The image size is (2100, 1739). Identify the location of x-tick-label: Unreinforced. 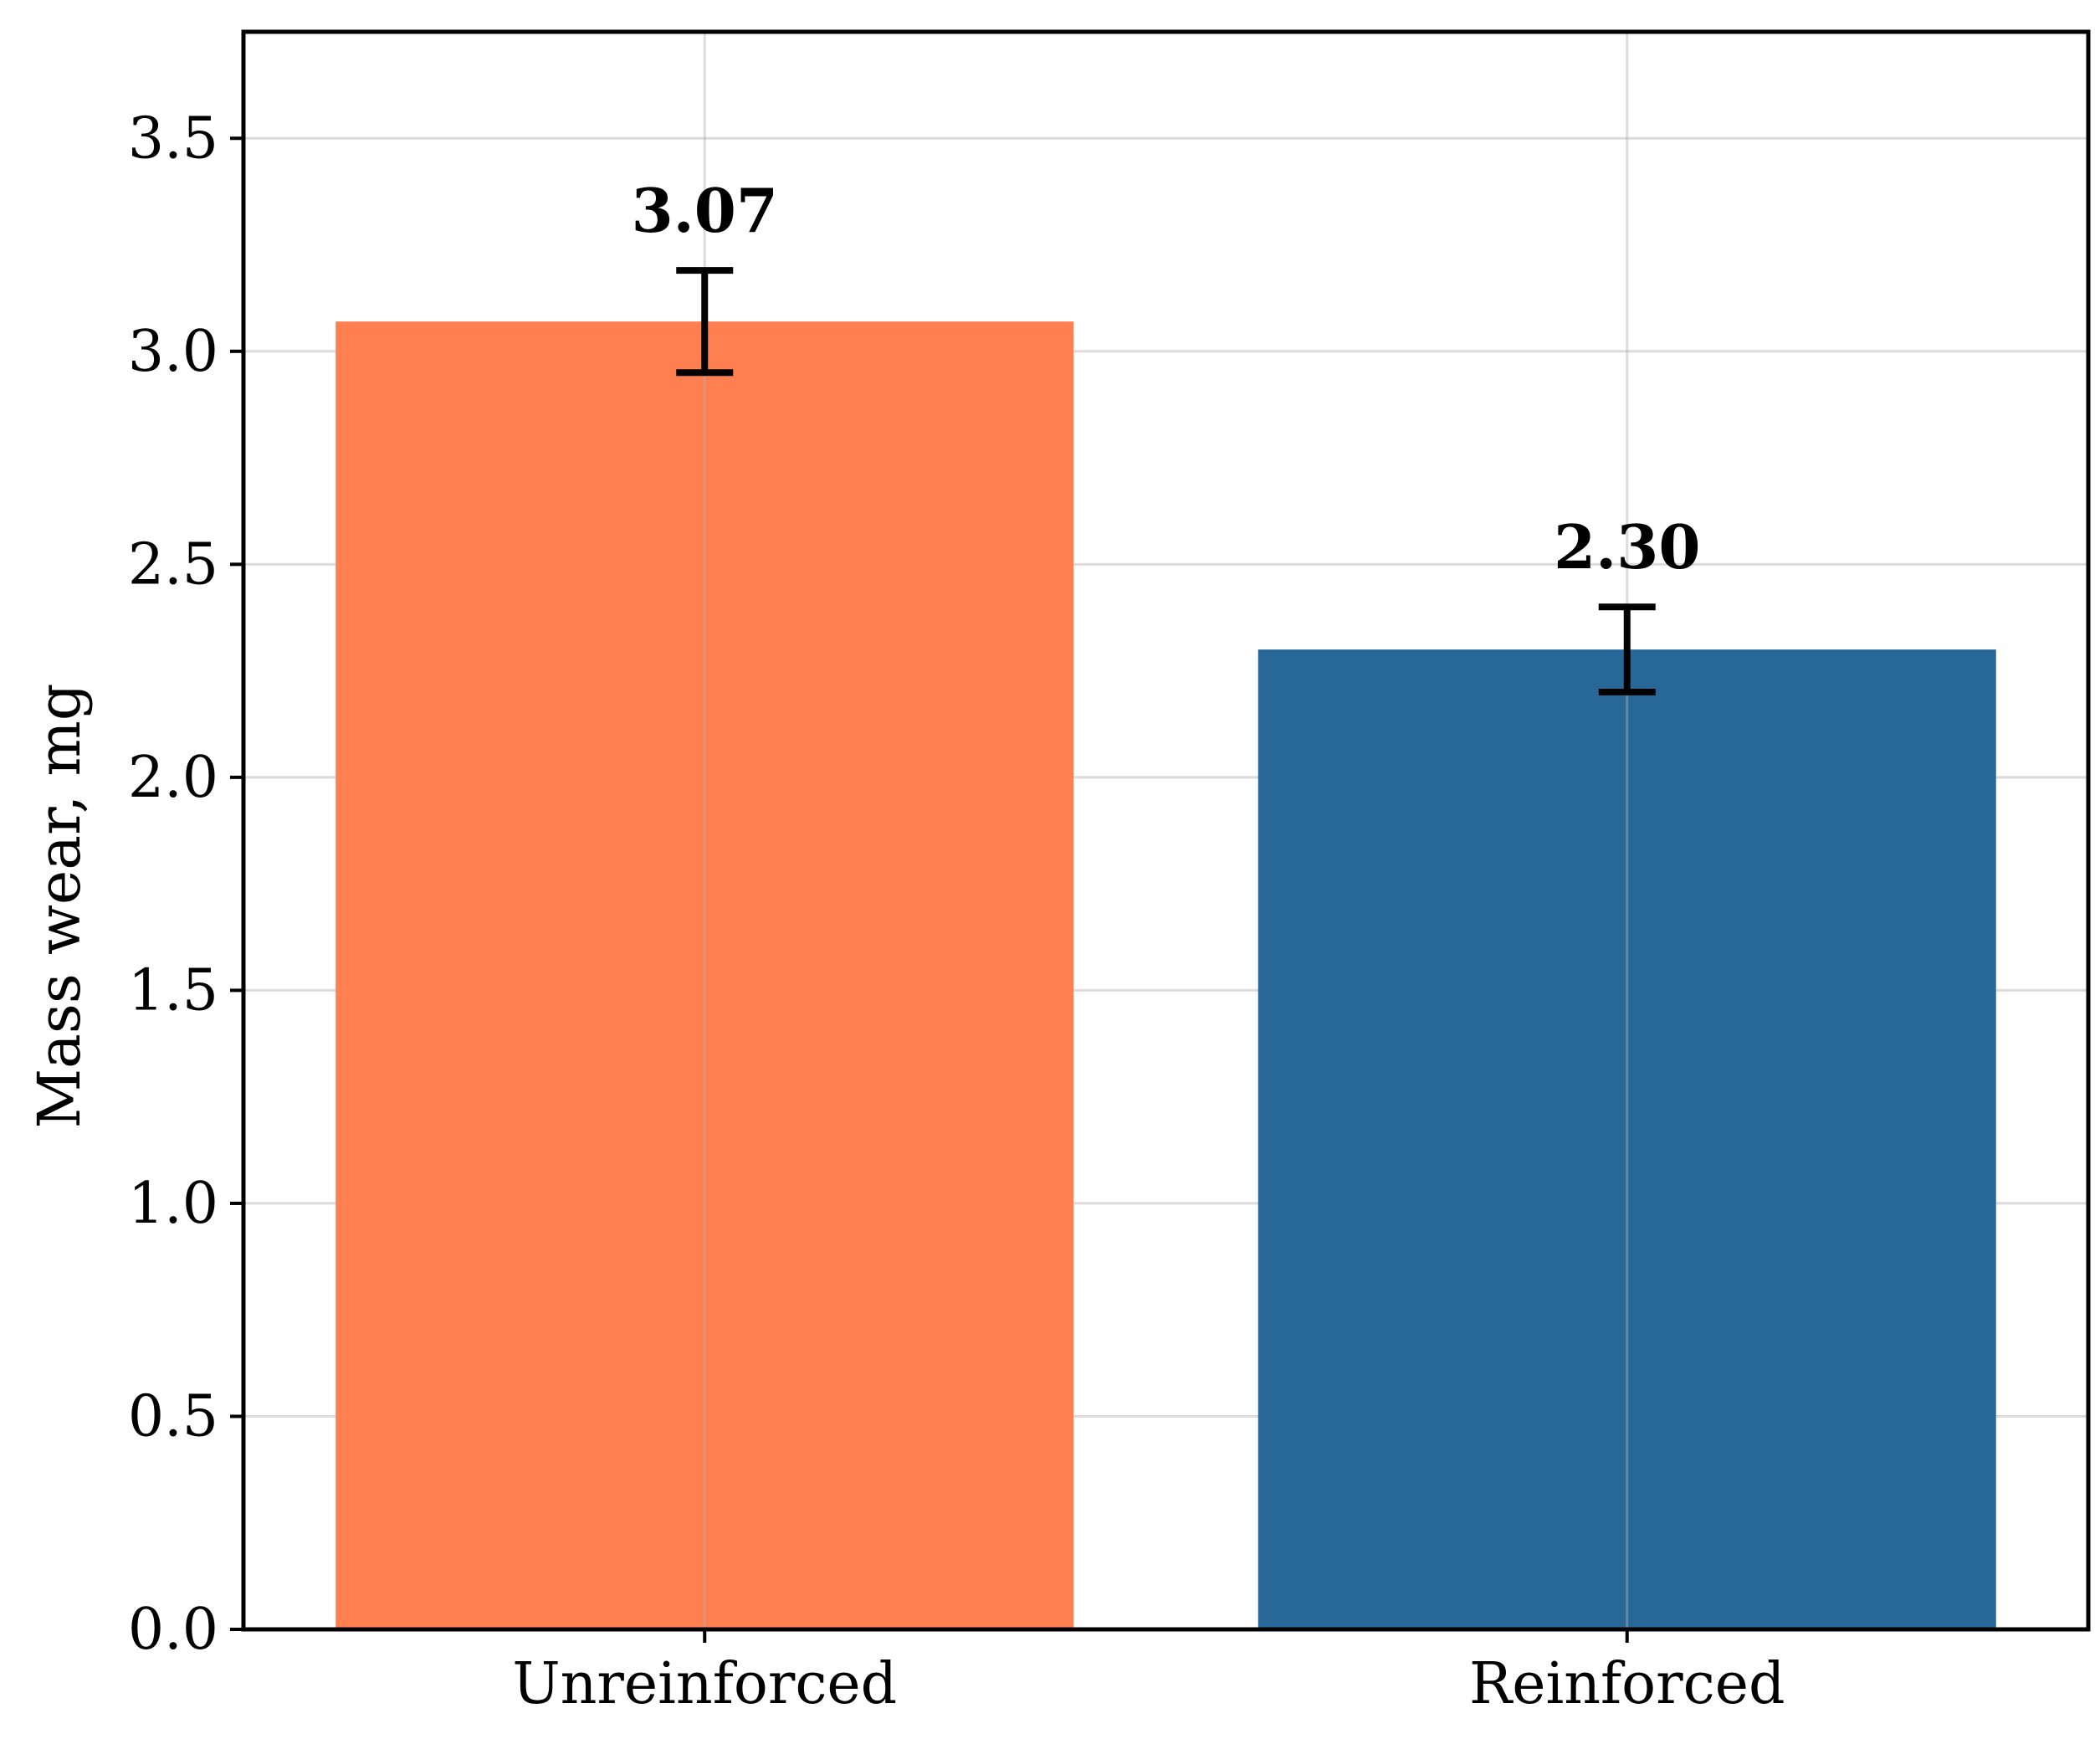
(704, 1684).